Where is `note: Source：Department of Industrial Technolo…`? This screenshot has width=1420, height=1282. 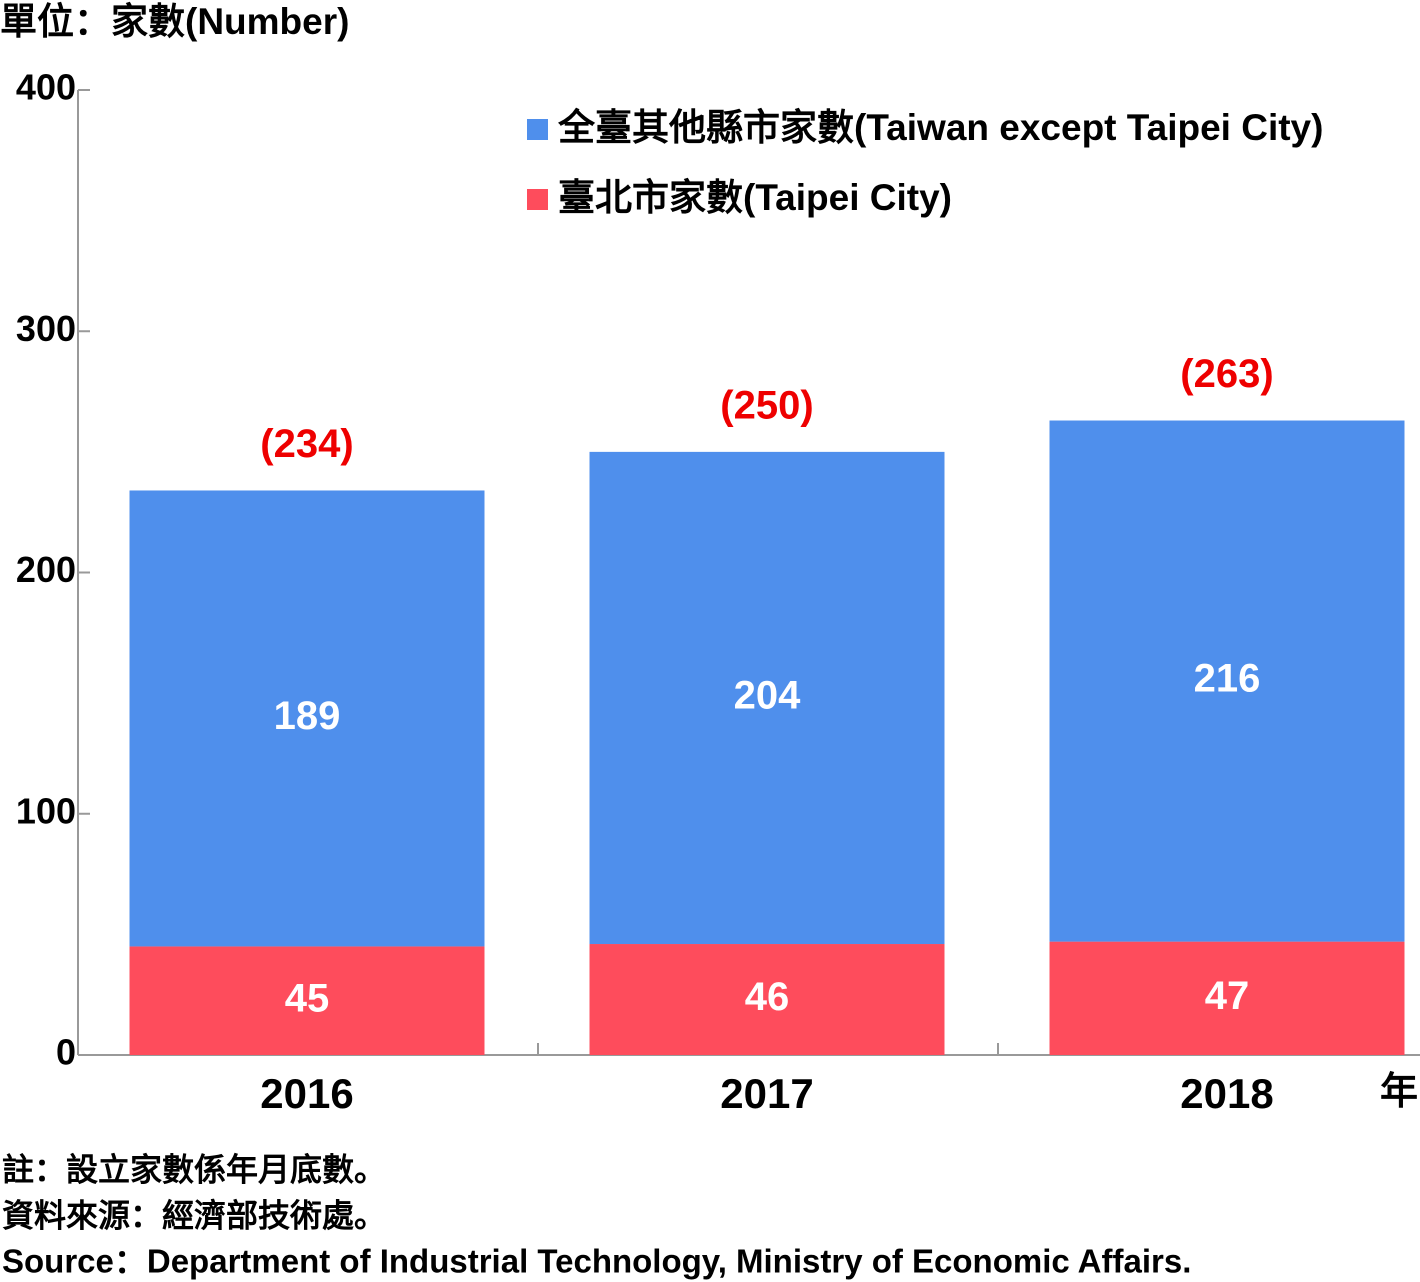
note: Source：Department of Industrial Technolo… is located at coordinates (596, 1261).